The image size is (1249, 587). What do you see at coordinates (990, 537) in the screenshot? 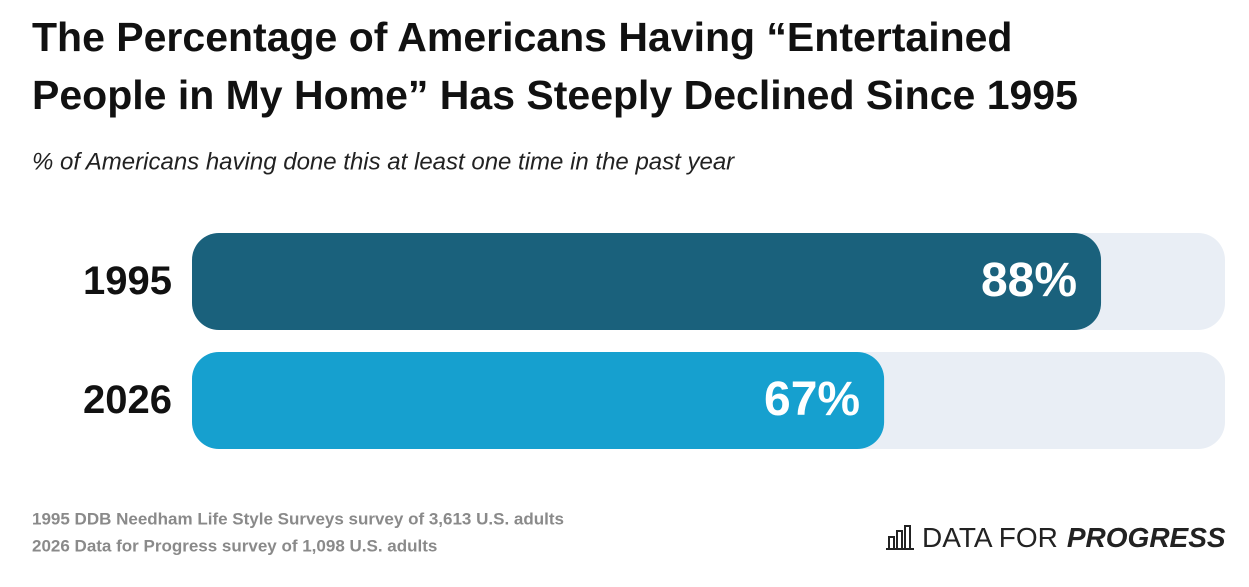
I see `brand-light: DATA FOR` at bounding box center [990, 537].